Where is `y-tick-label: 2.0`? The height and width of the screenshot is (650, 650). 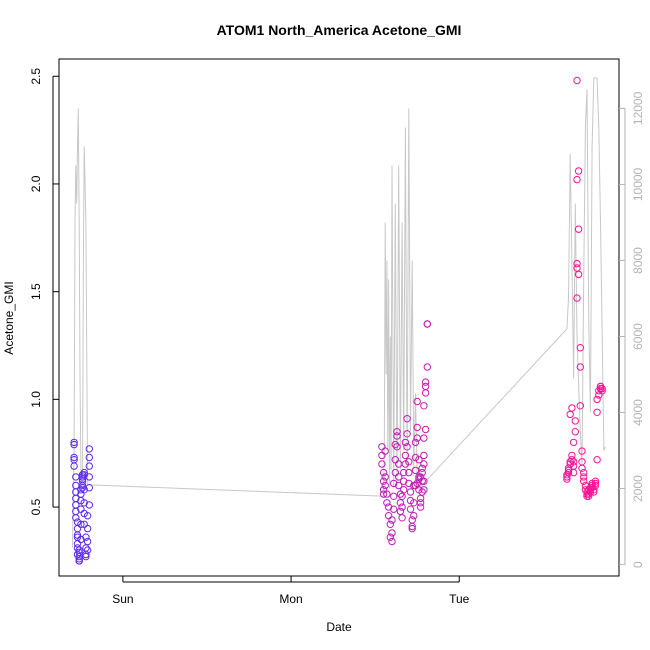
y-tick-label: 2.0 is located at coordinates (36, 183).